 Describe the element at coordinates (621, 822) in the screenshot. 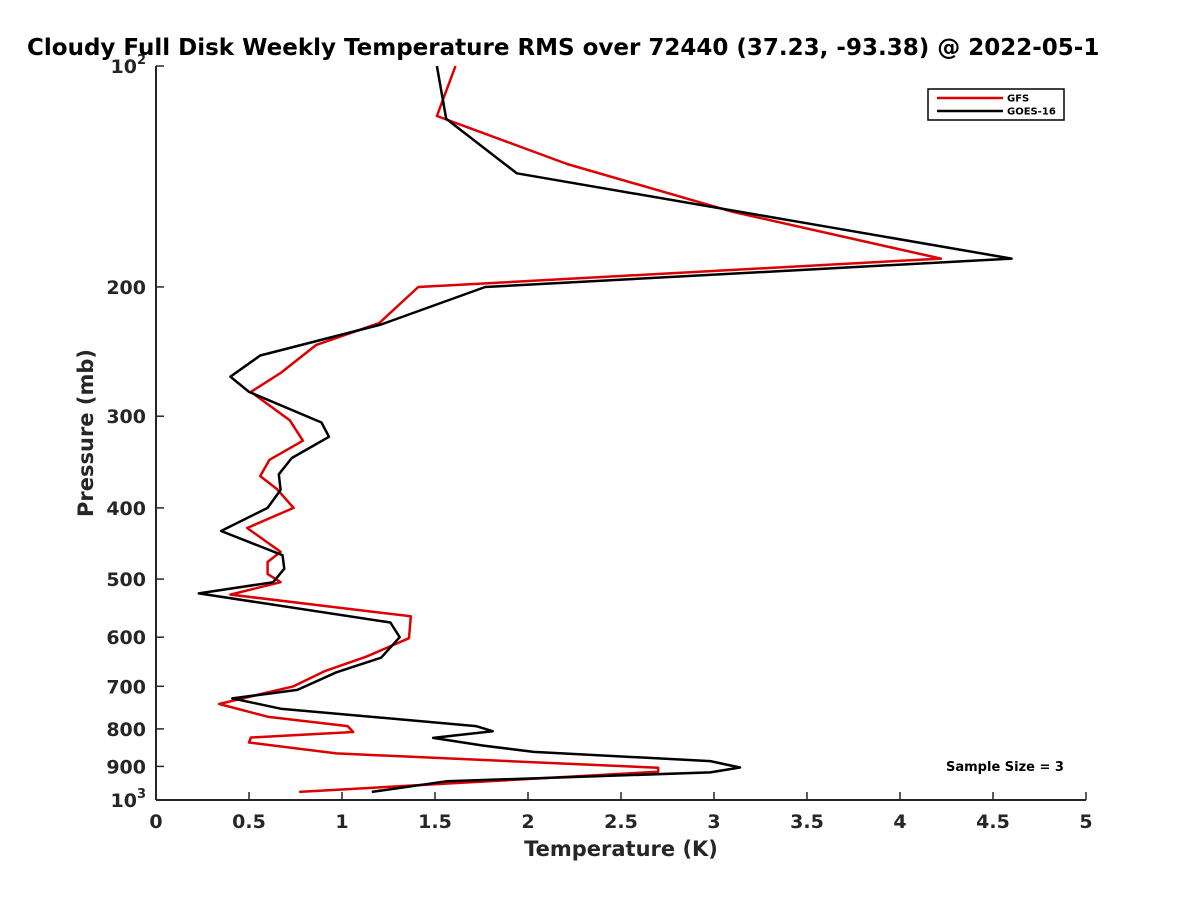

I see `x-tick-label: 2.5` at that location.